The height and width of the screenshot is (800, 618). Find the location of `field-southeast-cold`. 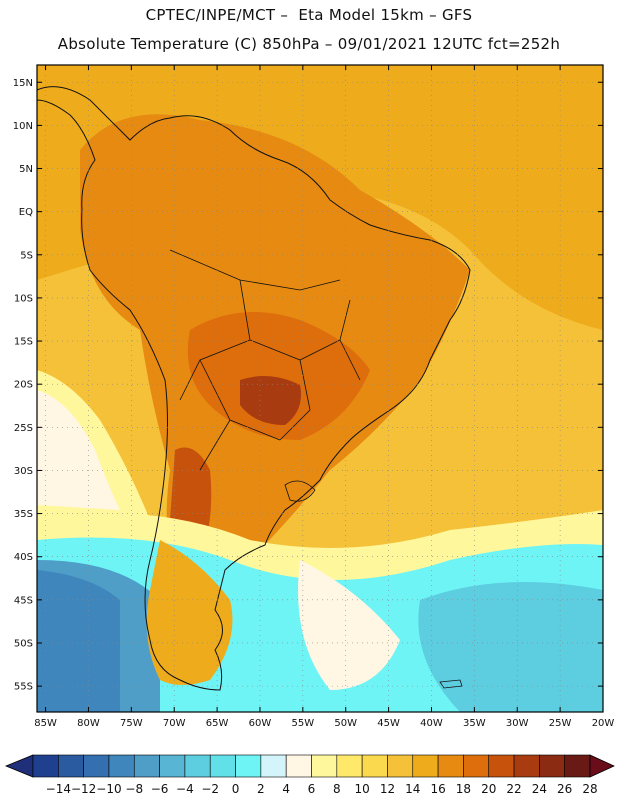

field-southeast-cold is located at coordinates (510, 647).